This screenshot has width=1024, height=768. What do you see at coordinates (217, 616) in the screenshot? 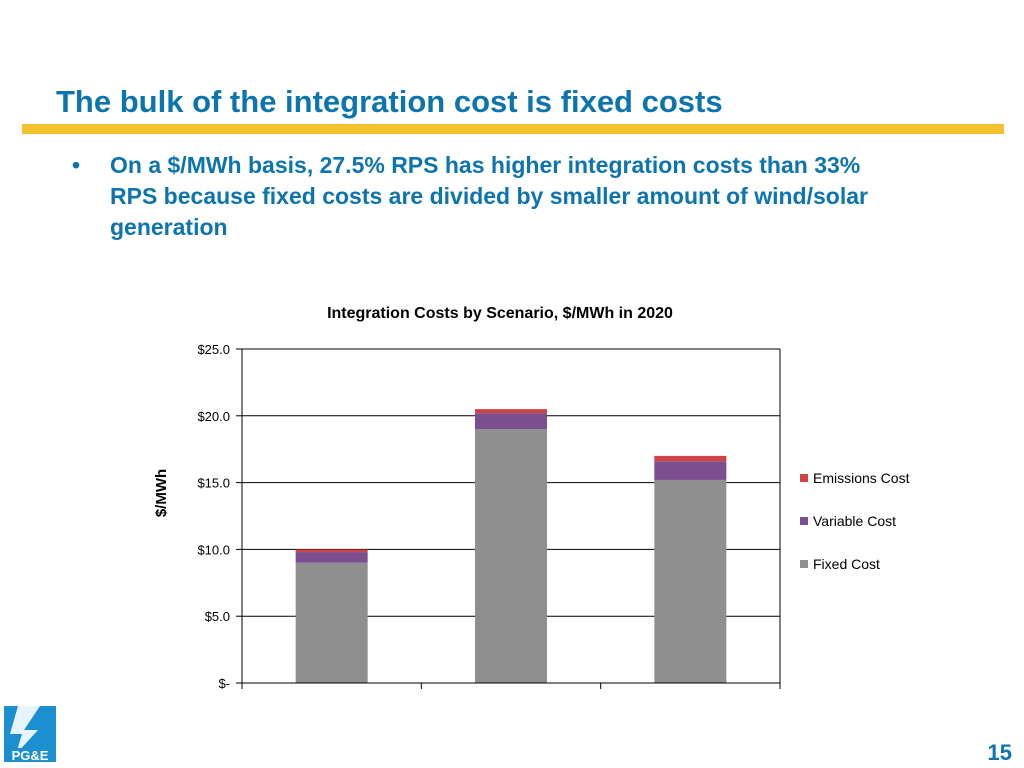
I see `y-tick-label: $5.0` at bounding box center [217, 616].